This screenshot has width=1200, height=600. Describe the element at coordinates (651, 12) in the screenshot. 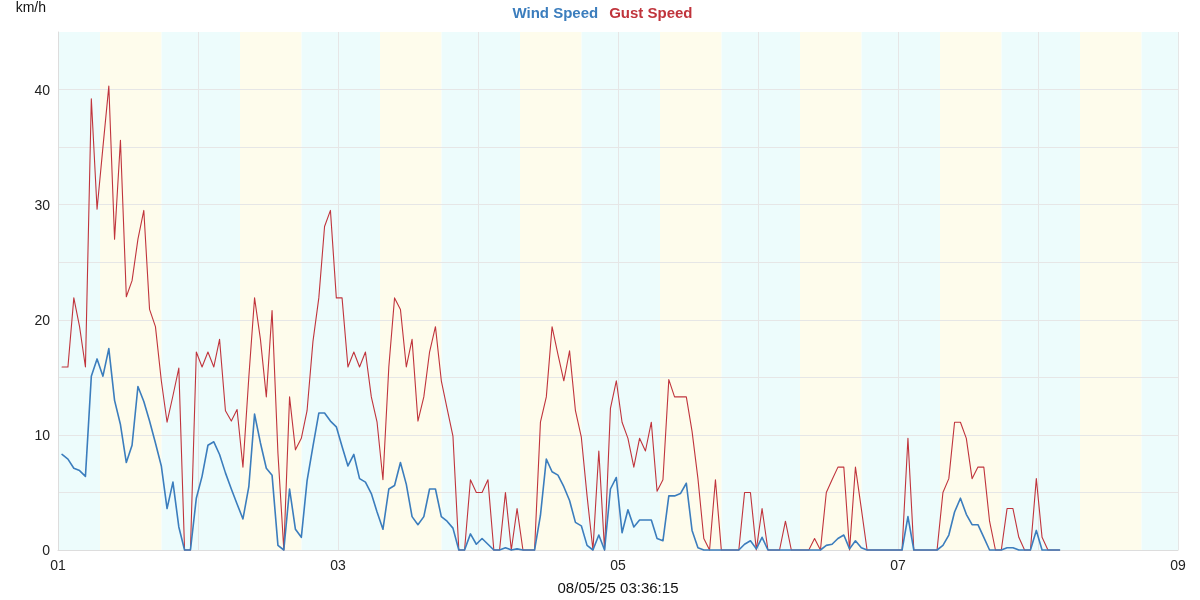

I see `text: Gust Speed` at that location.